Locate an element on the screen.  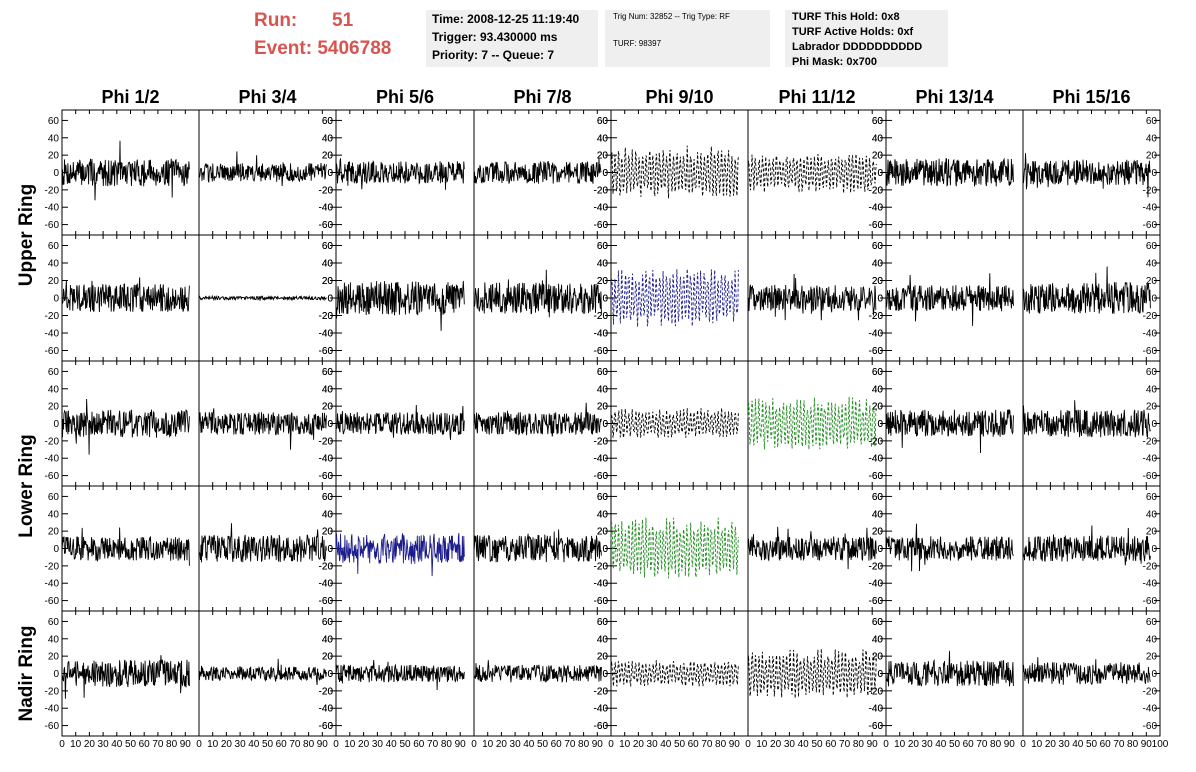
x-tick-label: 20 is located at coordinates (364, 744).